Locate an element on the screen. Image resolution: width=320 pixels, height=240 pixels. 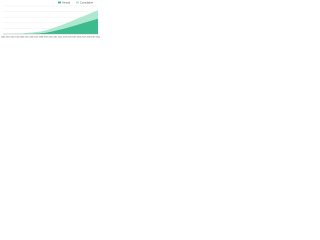
x-tick-label: 2017 is located at coordinates (84, 38).